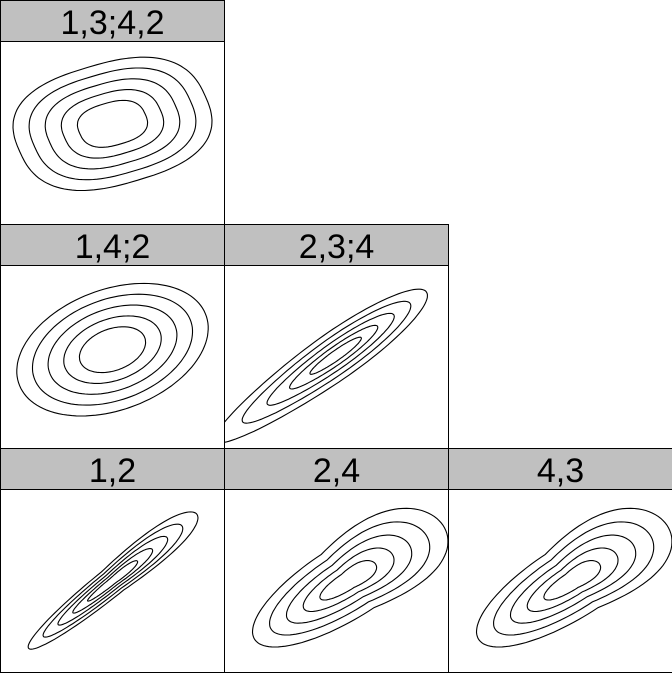 This screenshot has width=672, height=673. Describe the element at coordinates (113, 247) in the screenshot. I see `panel-label: 1,4;2` at that location.